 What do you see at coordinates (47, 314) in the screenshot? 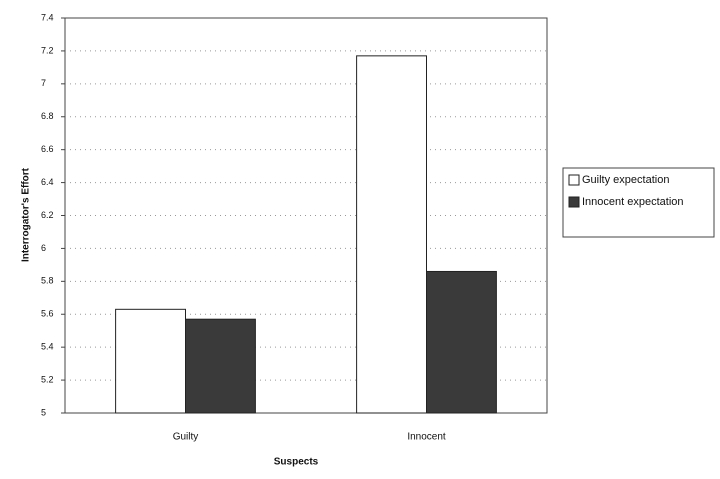
I see `y-tick-label: 5.6` at bounding box center [47, 314].